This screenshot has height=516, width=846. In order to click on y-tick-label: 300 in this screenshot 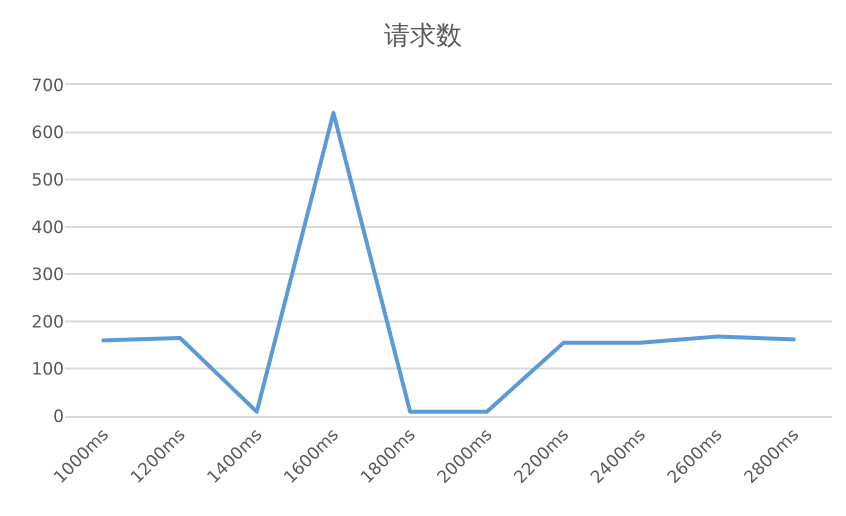, I will do `click(48, 275)`.